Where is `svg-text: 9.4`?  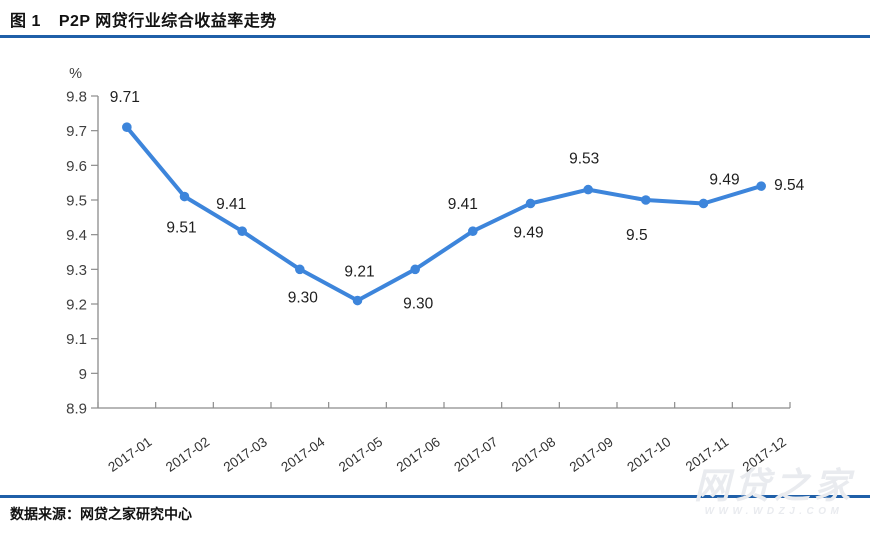 svg-text: 9.4 is located at coordinates (76, 235).